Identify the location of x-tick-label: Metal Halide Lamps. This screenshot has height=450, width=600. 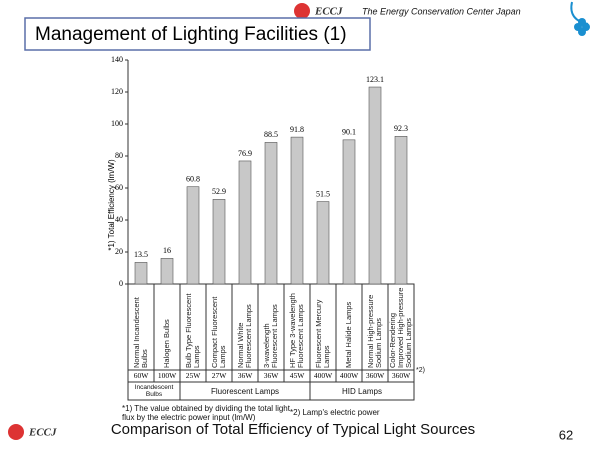
(348, 334).